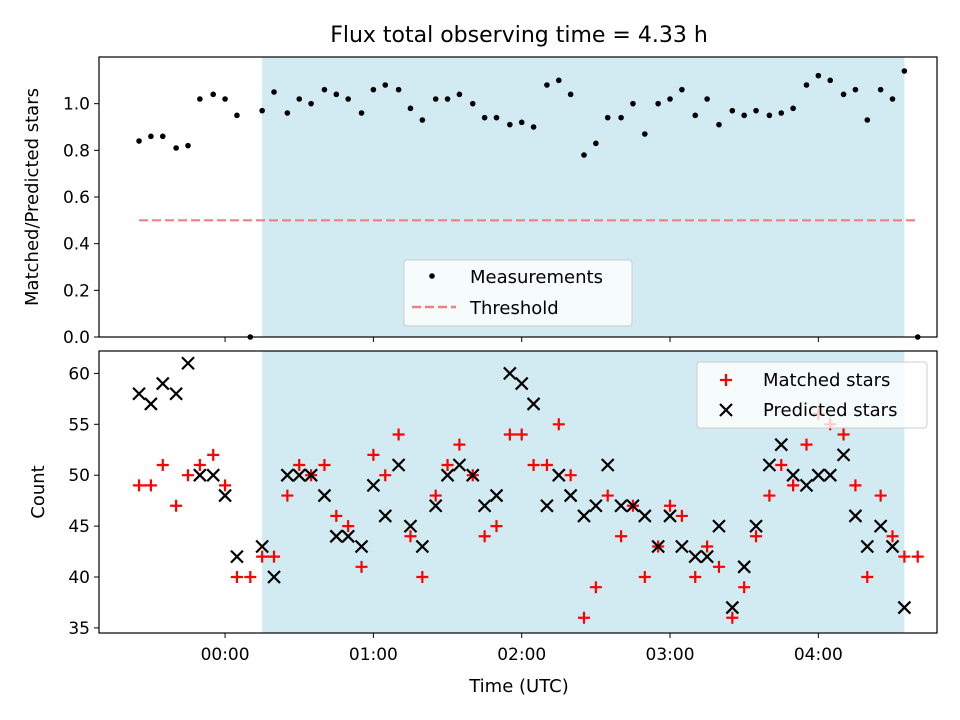 The width and height of the screenshot is (960, 720). What do you see at coordinates (76, 151) in the screenshot?
I see `y-tick-label: 0.8` at bounding box center [76, 151].